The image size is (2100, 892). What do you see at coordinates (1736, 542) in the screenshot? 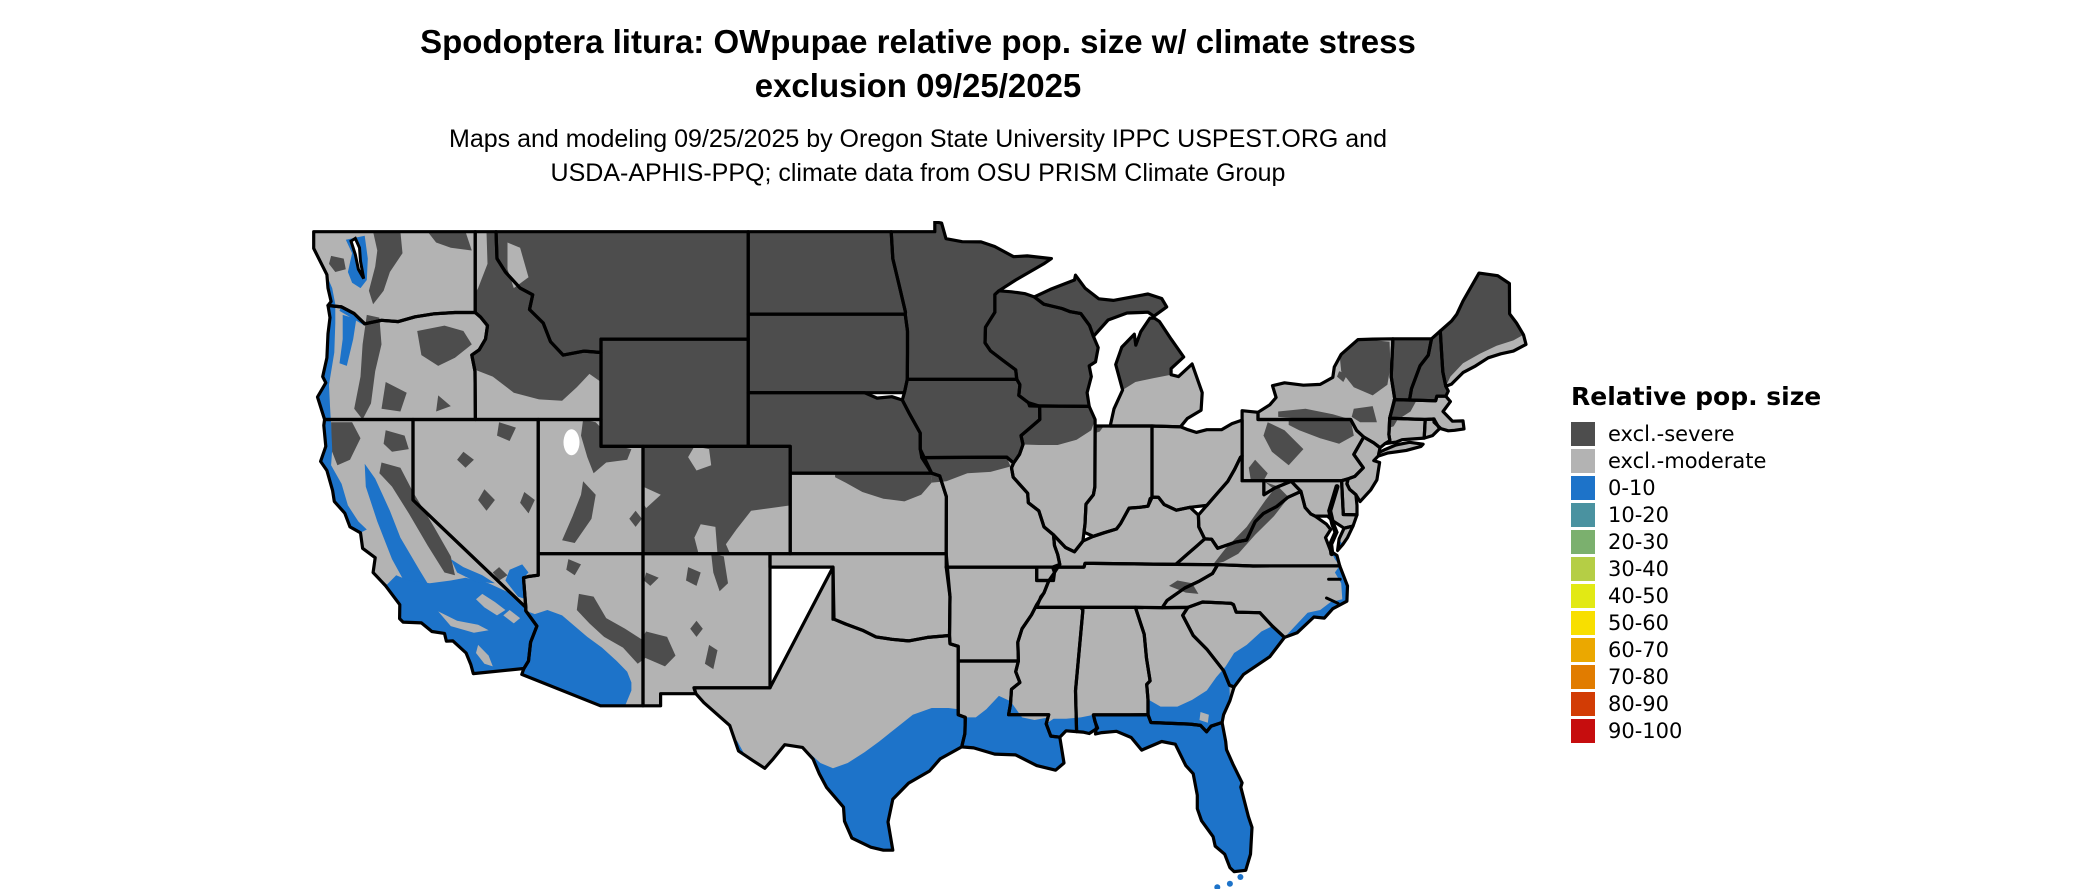
I see `legend-item: 20-30` at bounding box center [1736, 542].